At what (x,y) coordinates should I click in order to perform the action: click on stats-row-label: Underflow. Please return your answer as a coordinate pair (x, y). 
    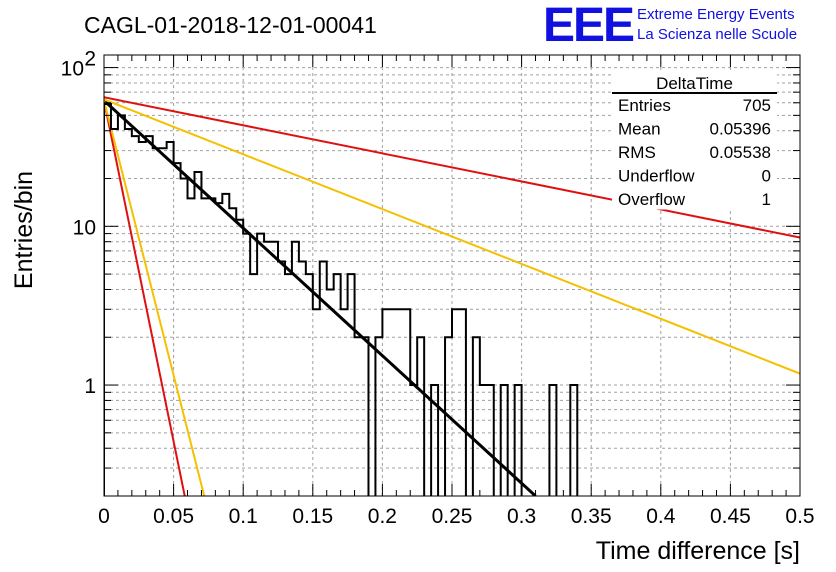
    Looking at the image, I should click on (656, 176).